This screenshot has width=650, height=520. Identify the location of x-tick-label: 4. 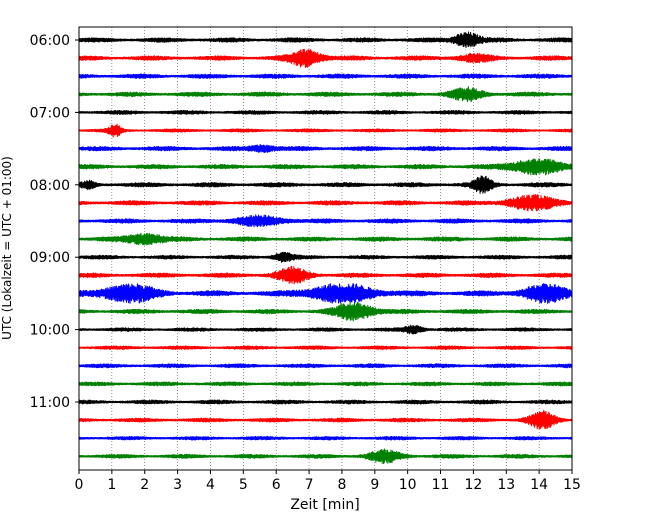
(210, 485).